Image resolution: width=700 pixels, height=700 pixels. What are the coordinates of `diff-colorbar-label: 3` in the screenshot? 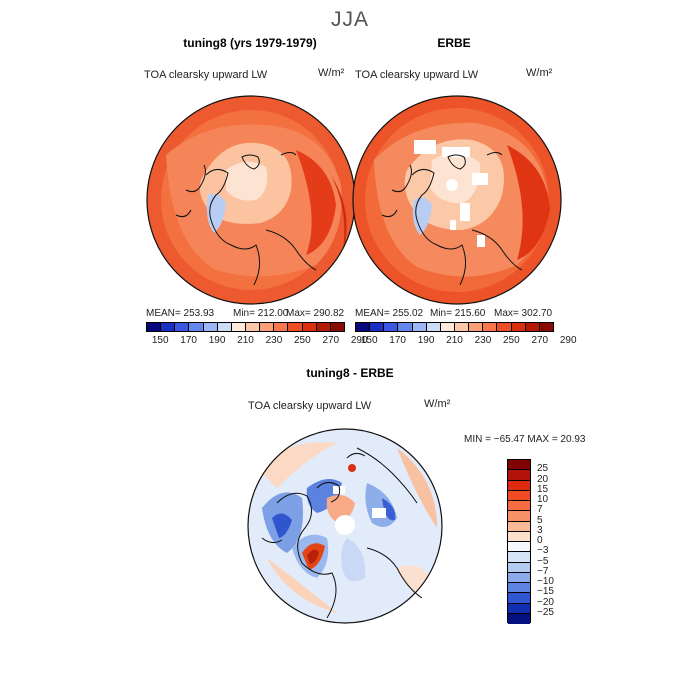 It's located at (540, 530).